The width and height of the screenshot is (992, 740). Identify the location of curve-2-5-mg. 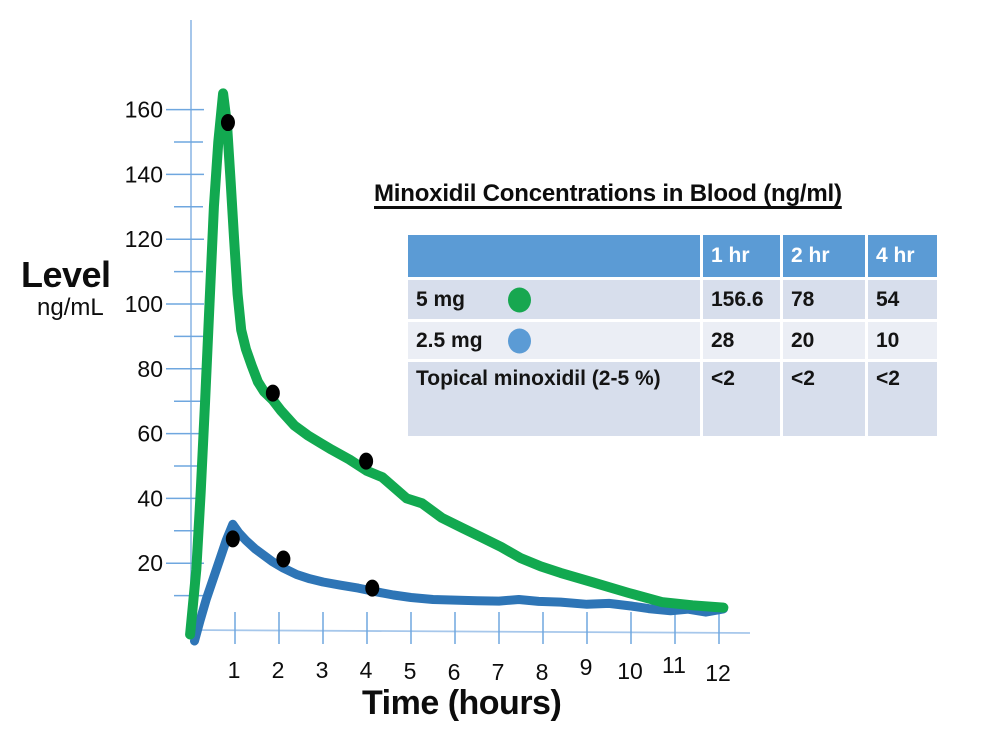
(459, 582).